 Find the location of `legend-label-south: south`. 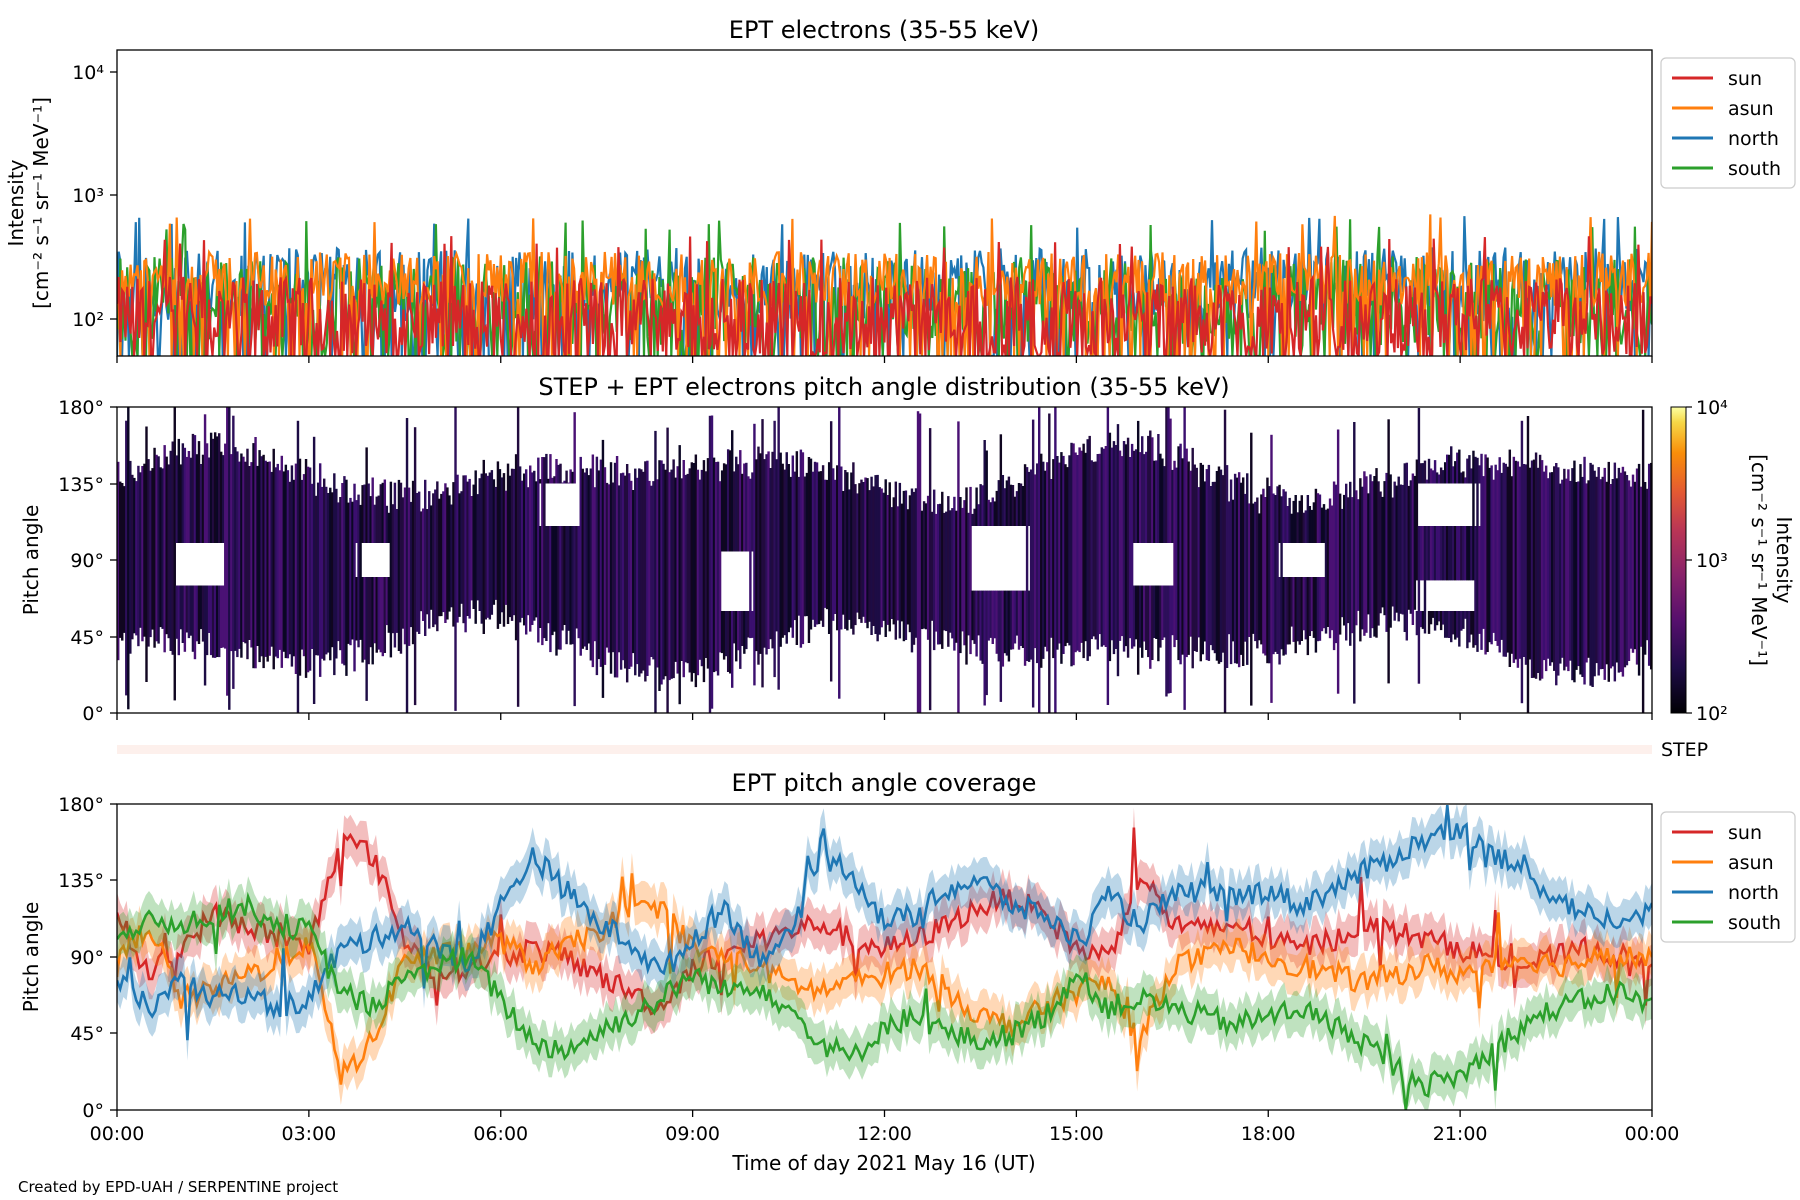

legend-label-south: south is located at coordinates (1754, 923).